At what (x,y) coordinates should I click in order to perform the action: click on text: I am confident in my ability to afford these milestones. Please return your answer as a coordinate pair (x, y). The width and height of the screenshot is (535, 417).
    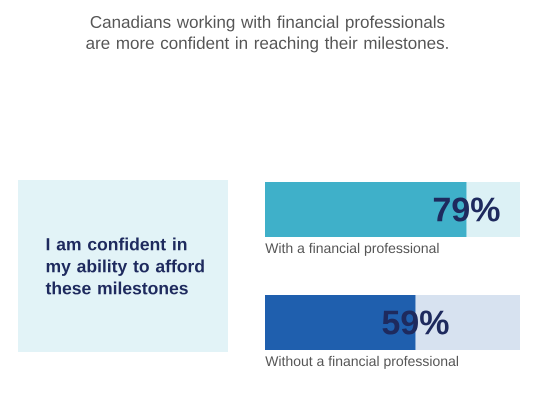
    Looking at the image, I should click on (125, 266).